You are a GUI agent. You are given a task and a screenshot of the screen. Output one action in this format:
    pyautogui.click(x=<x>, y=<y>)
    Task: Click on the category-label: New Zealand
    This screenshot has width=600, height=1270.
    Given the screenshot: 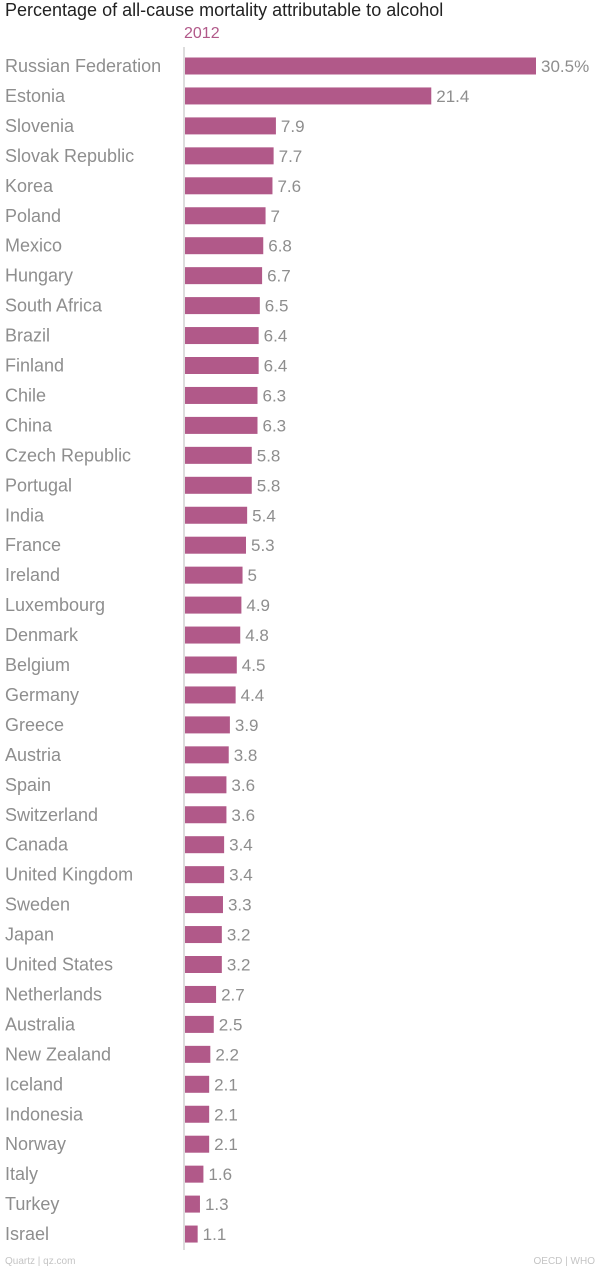 What is the action you would take?
    pyautogui.click(x=58, y=1054)
    